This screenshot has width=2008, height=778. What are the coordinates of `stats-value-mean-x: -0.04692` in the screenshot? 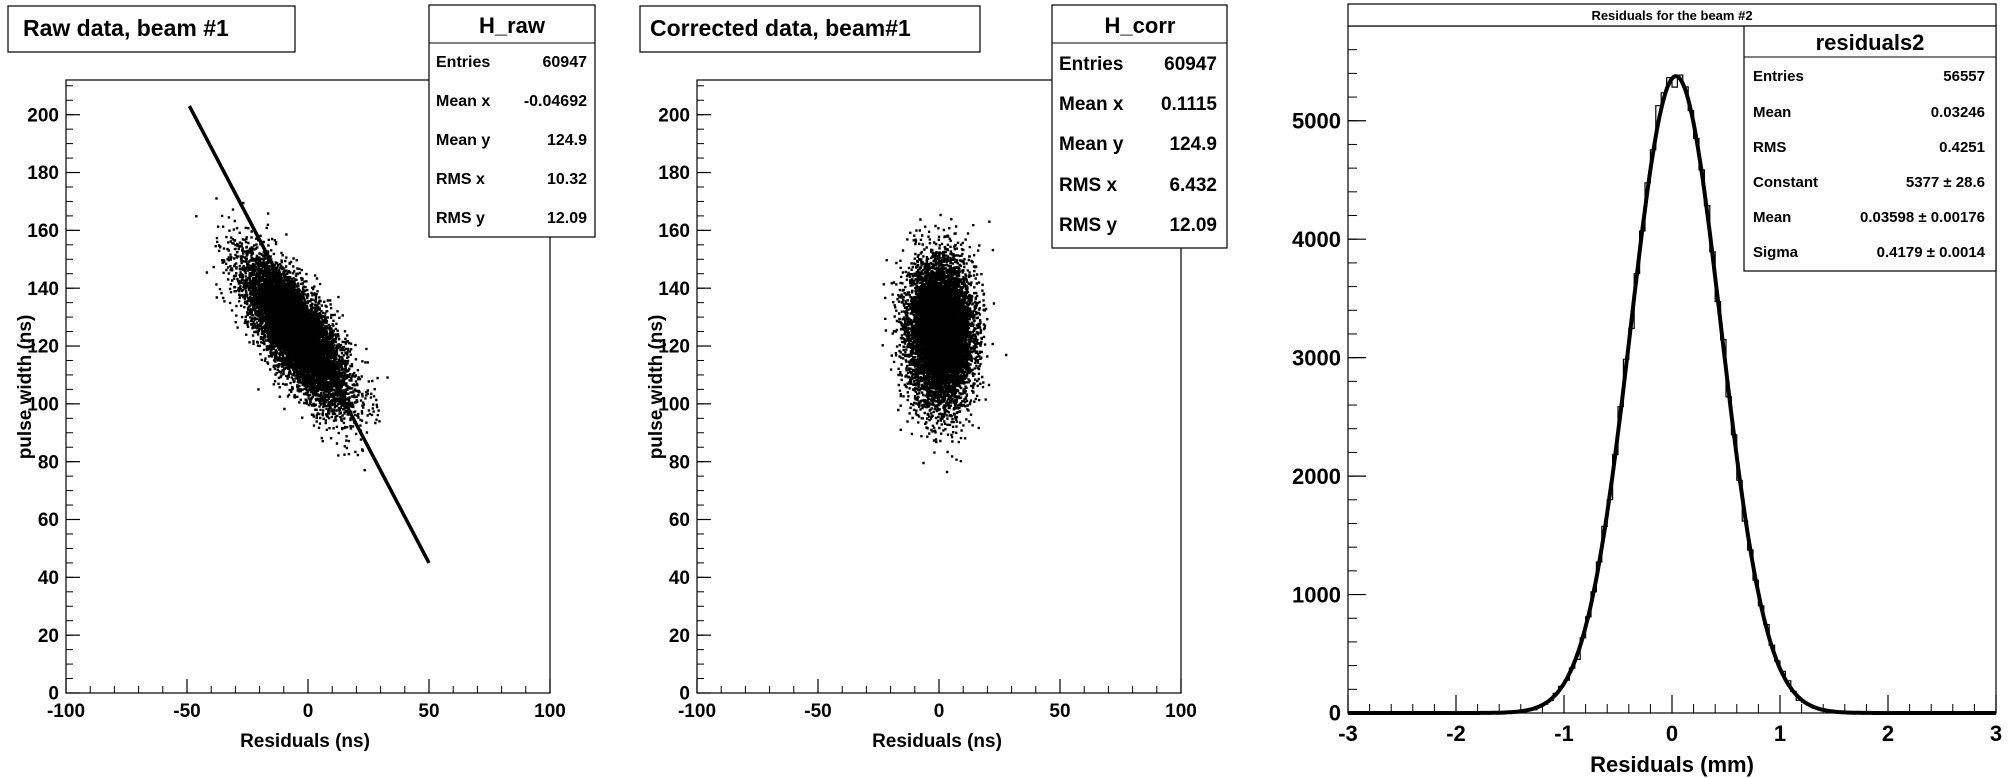 It's located at (555, 101).